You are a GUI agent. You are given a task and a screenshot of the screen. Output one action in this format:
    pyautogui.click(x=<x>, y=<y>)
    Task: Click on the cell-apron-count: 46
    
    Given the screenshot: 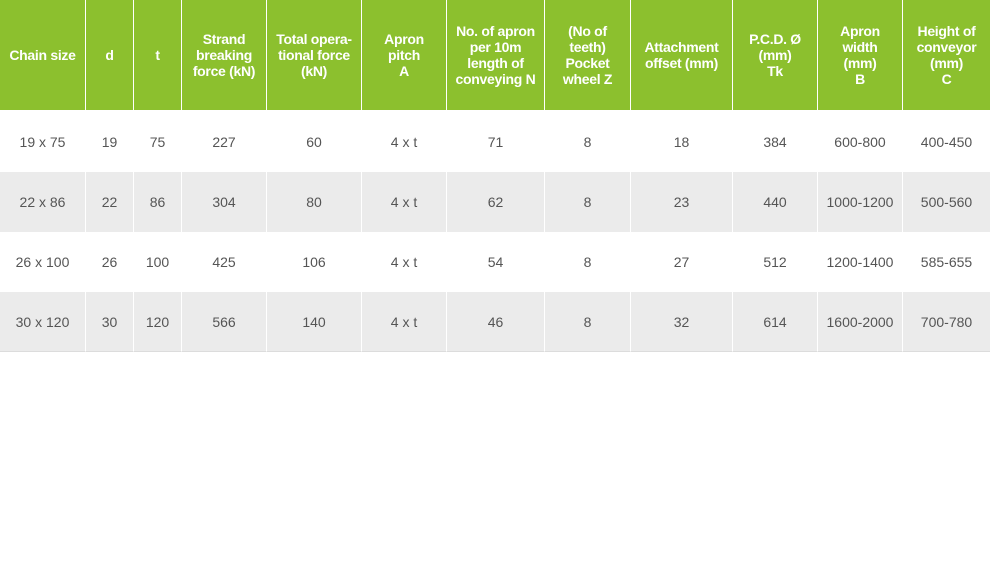 What is the action you would take?
    pyautogui.click(x=496, y=322)
    